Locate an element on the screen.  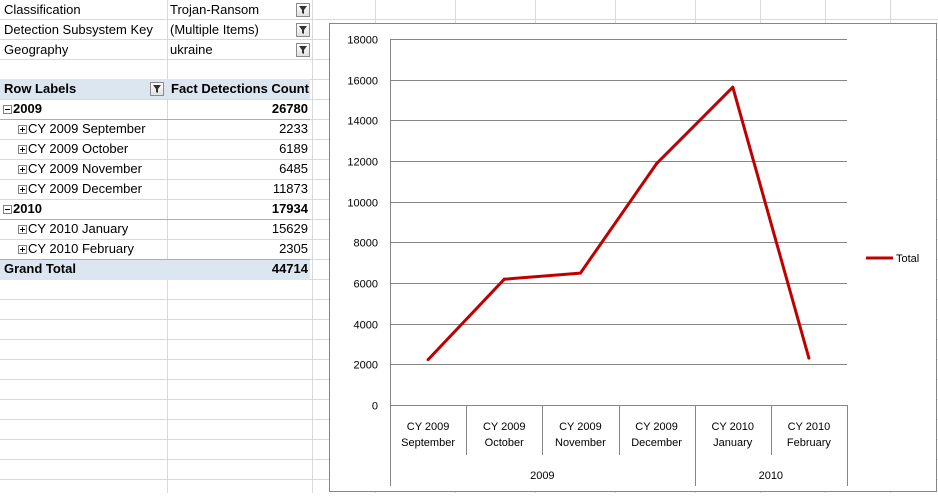
y-tick-label: 4000 is located at coordinates (366, 326).